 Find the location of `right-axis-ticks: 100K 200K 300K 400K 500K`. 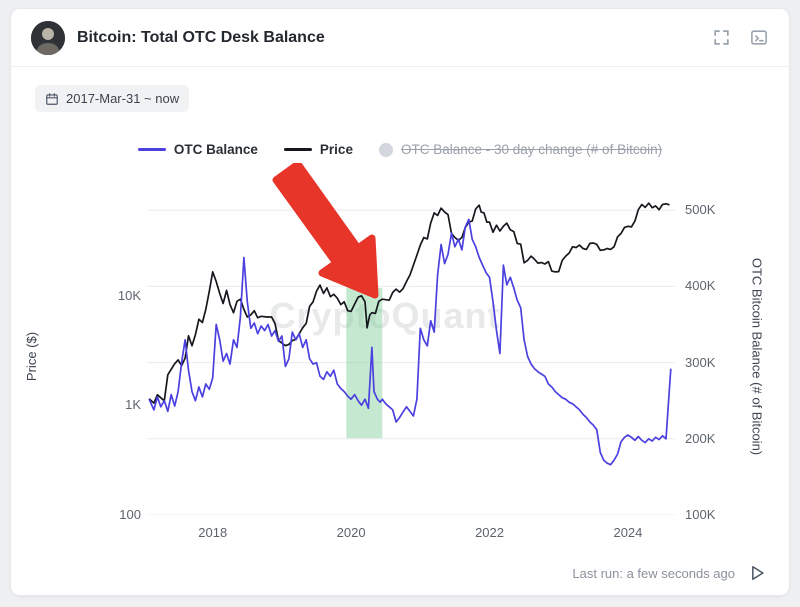

right-axis-ticks: 100K 200K 300K 400K 500K is located at coordinates (711, 363).